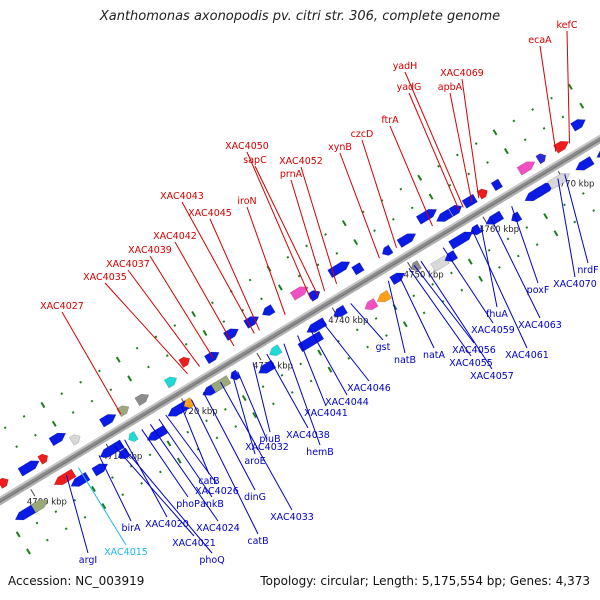 This screenshot has width=600, height=600. What do you see at coordinates (131, 528) in the screenshot?
I see `gene-label: birA` at bounding box center [131, 528].